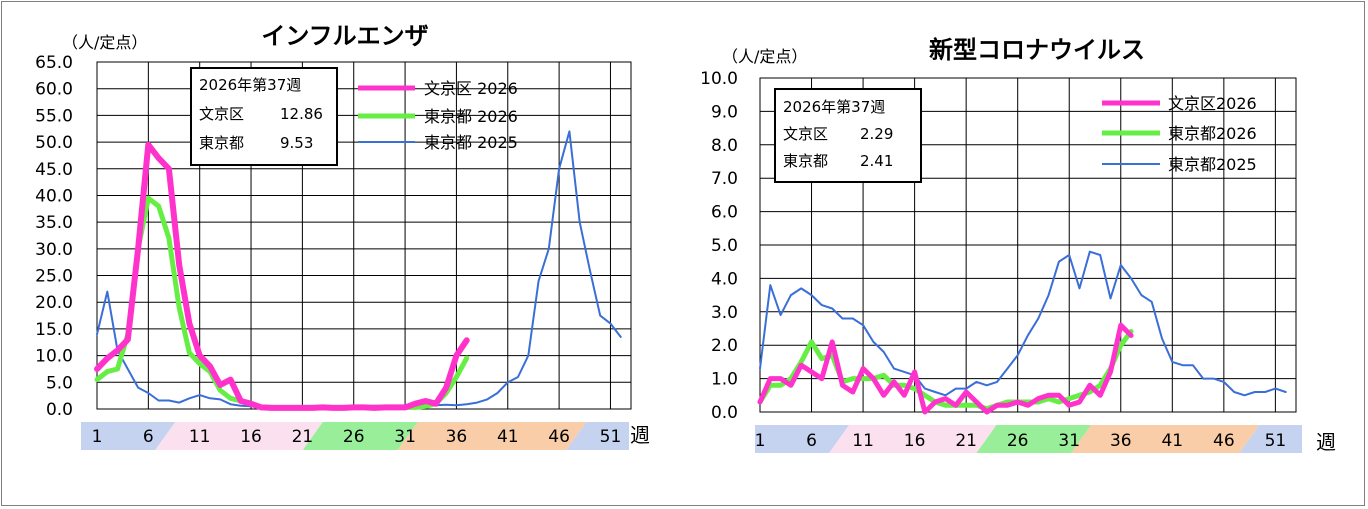 Image resolution: width=1368 pixels, height=509 pixels. I want to click on legend-label: 東京都 2025, so click(471, 142).